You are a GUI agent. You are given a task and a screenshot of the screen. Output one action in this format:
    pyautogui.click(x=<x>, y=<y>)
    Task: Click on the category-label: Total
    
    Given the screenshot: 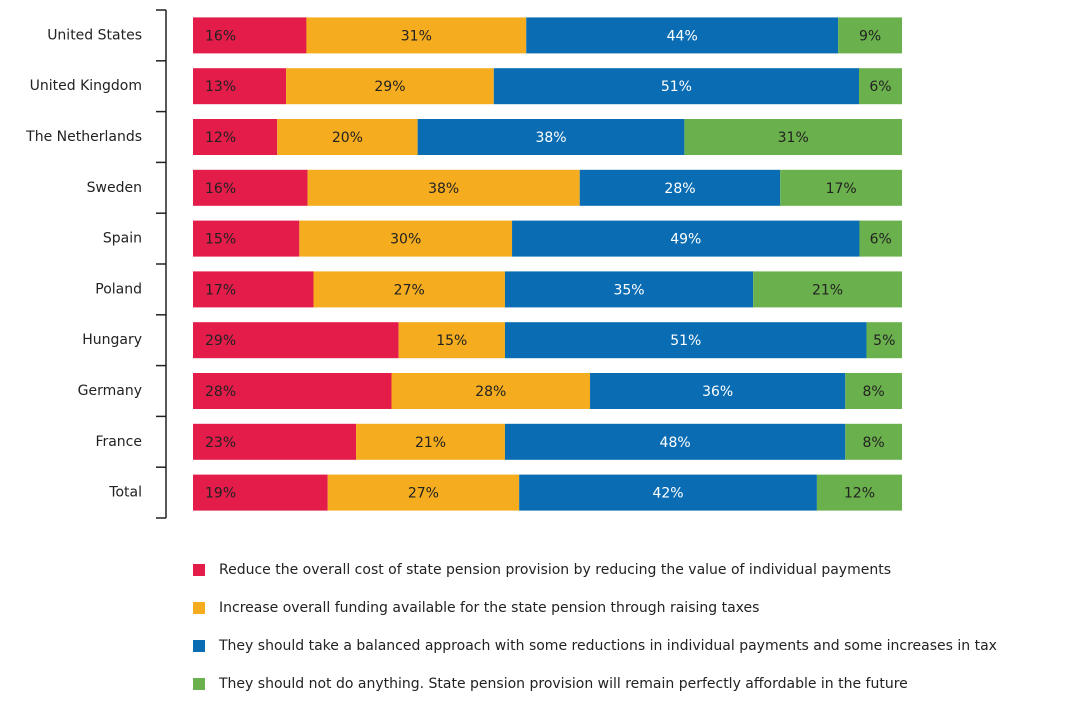 What is the action you would take?
    pyautogui.click(x=125, y=493)
    